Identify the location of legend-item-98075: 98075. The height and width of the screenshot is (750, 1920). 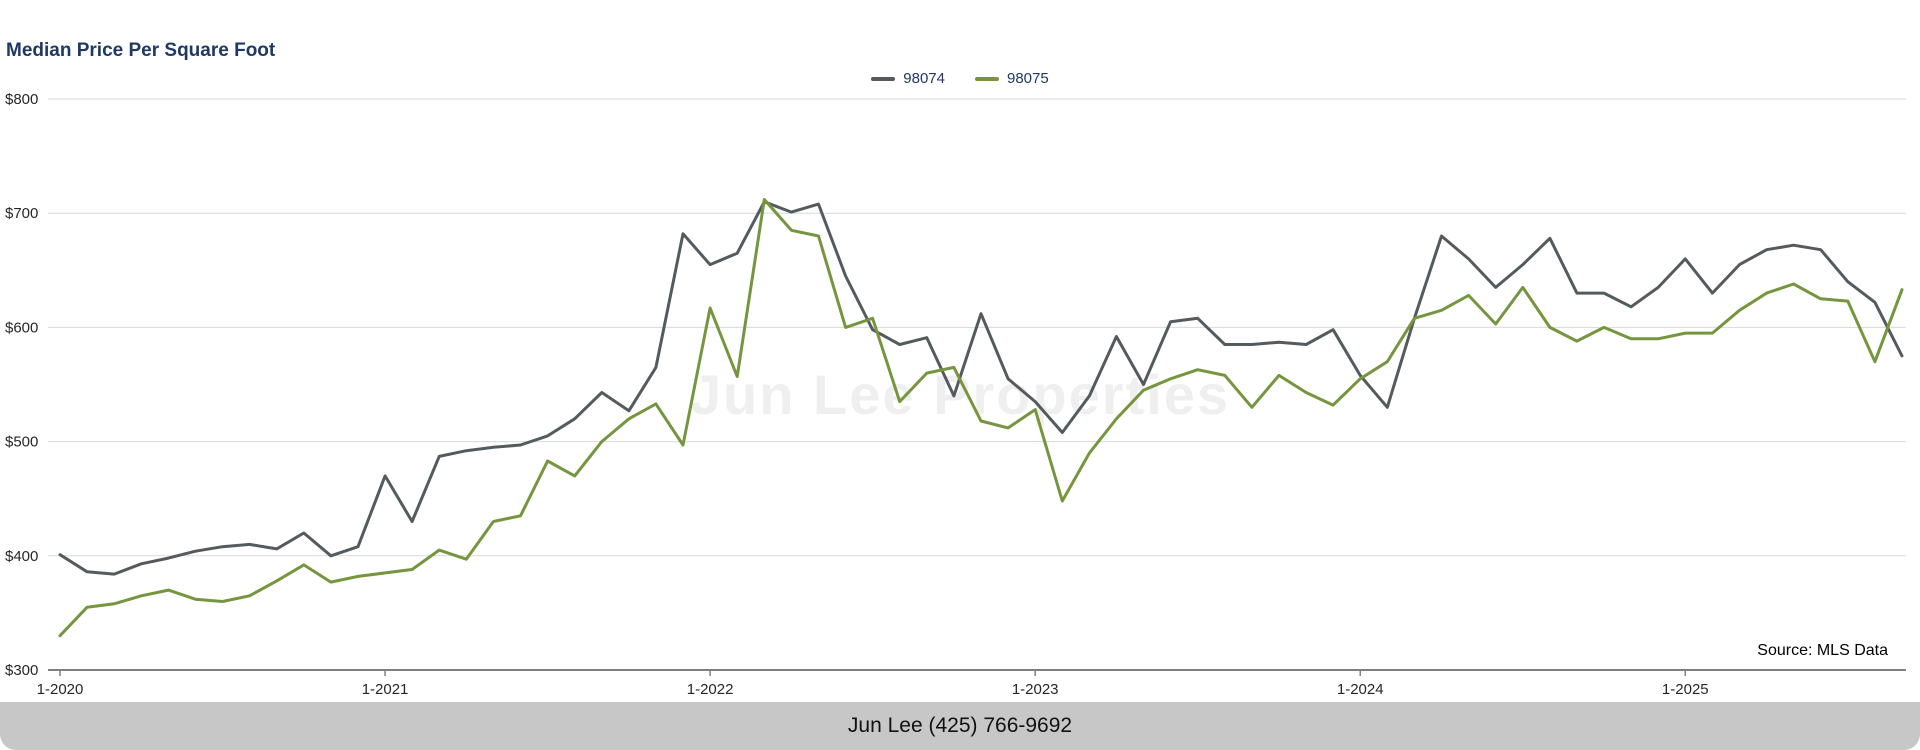
(1012, 78).